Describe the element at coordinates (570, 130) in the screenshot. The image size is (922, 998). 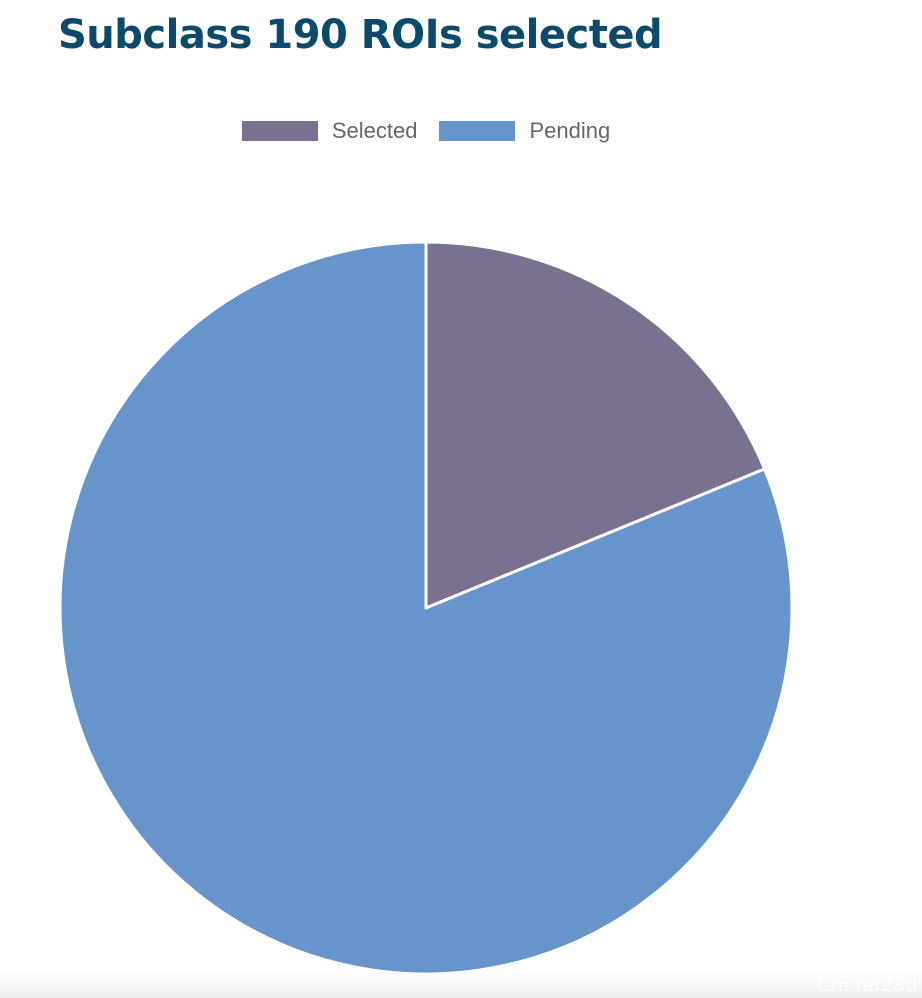
I see `legend-label-pending: Pending` at that location.